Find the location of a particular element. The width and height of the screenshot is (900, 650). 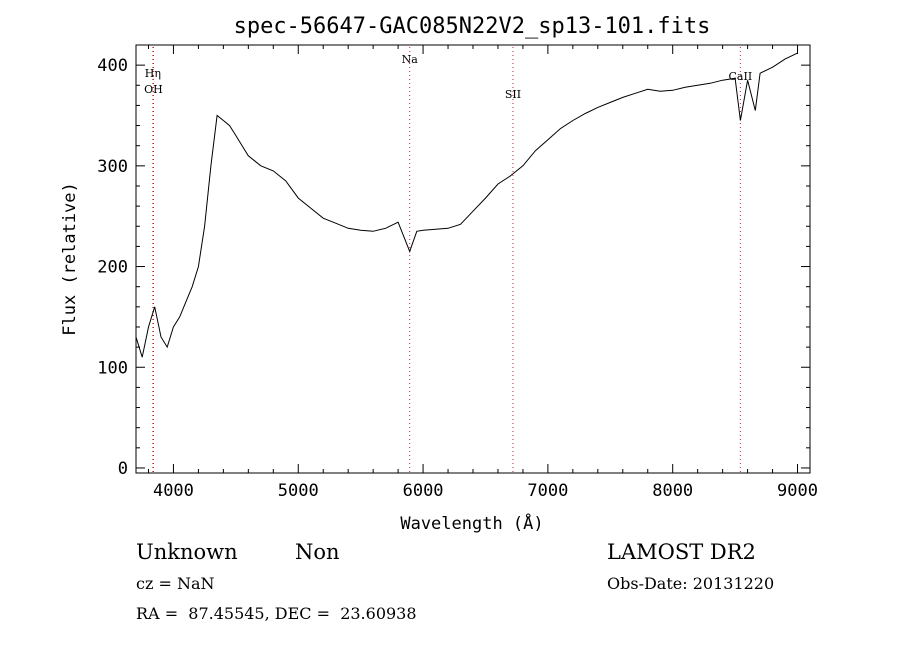

chart-title: spec-56647-GAC085N22V2_sp13-101.fits is located at coordinates (472, 26).